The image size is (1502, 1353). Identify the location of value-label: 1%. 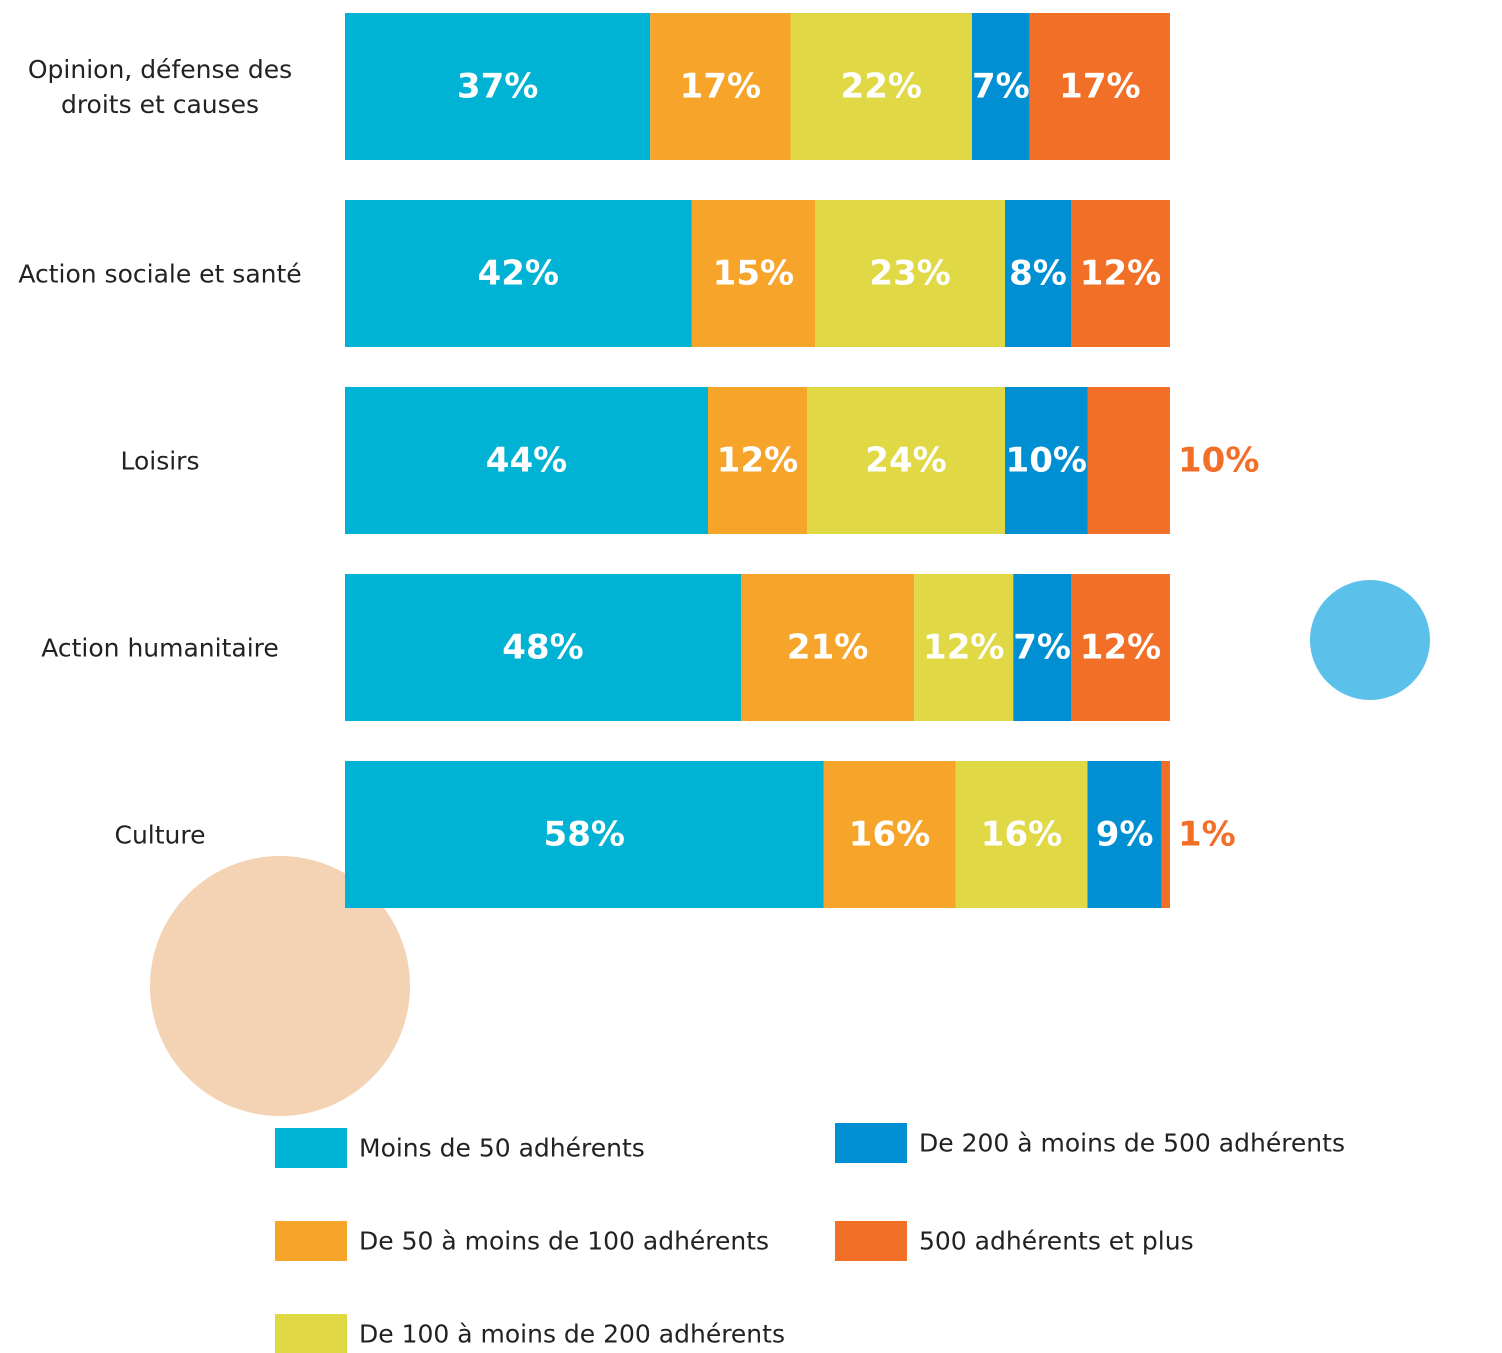
(1207, 835).